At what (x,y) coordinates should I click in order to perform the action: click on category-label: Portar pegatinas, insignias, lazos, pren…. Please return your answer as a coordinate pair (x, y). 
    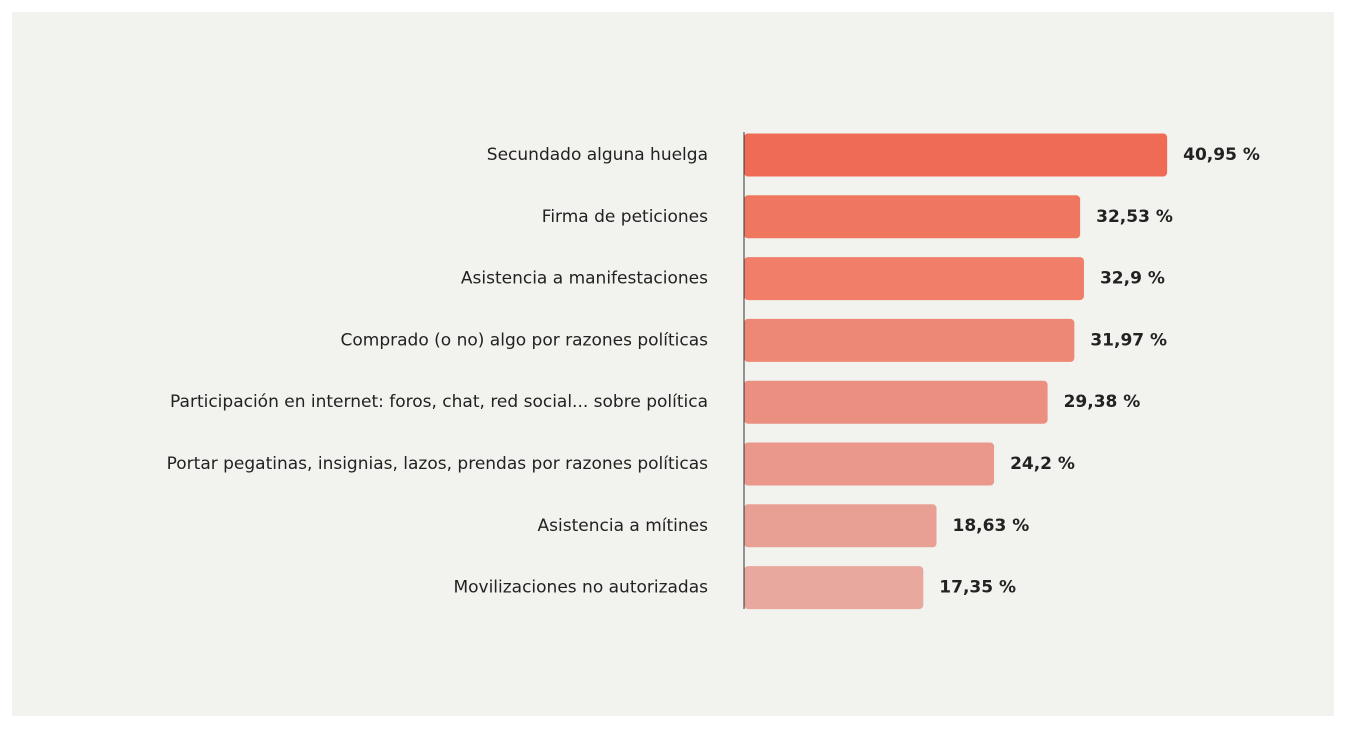
    Looking at the image, I should click on (438, 464).